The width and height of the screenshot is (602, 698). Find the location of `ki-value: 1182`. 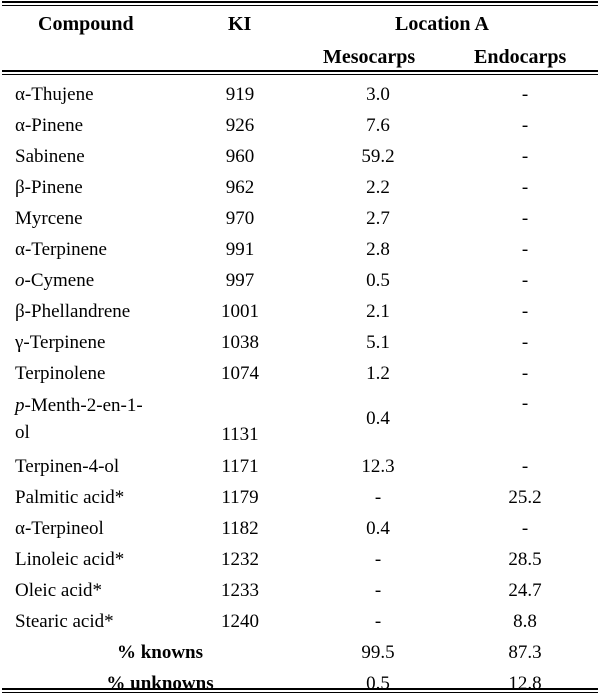

ki-value: 1182 is located at coordinates (240, 528).